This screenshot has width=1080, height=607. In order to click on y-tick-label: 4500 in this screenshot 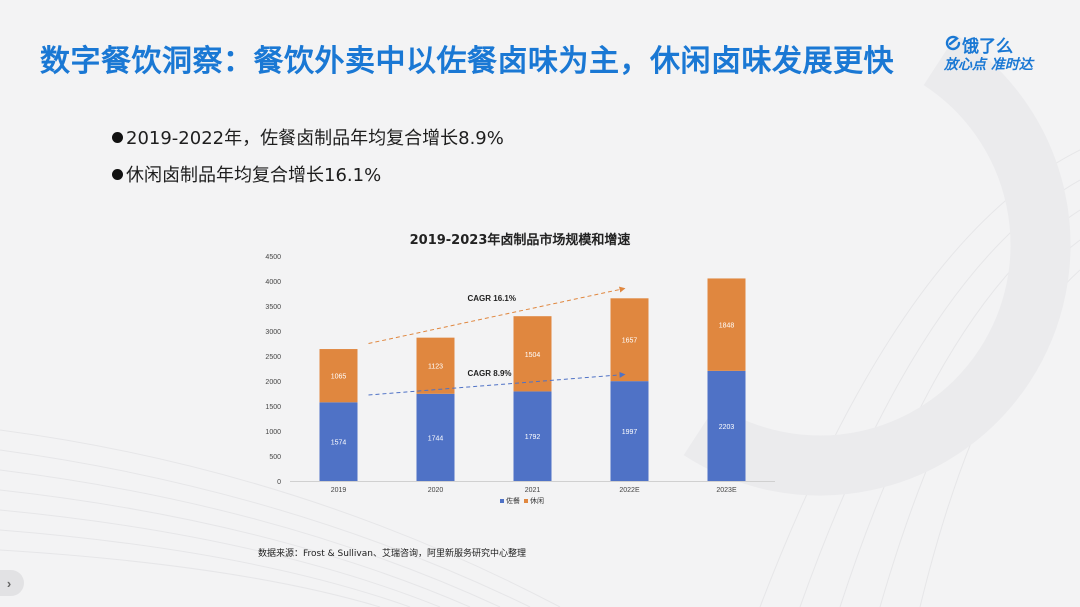, I will do `click(273, 257)`.